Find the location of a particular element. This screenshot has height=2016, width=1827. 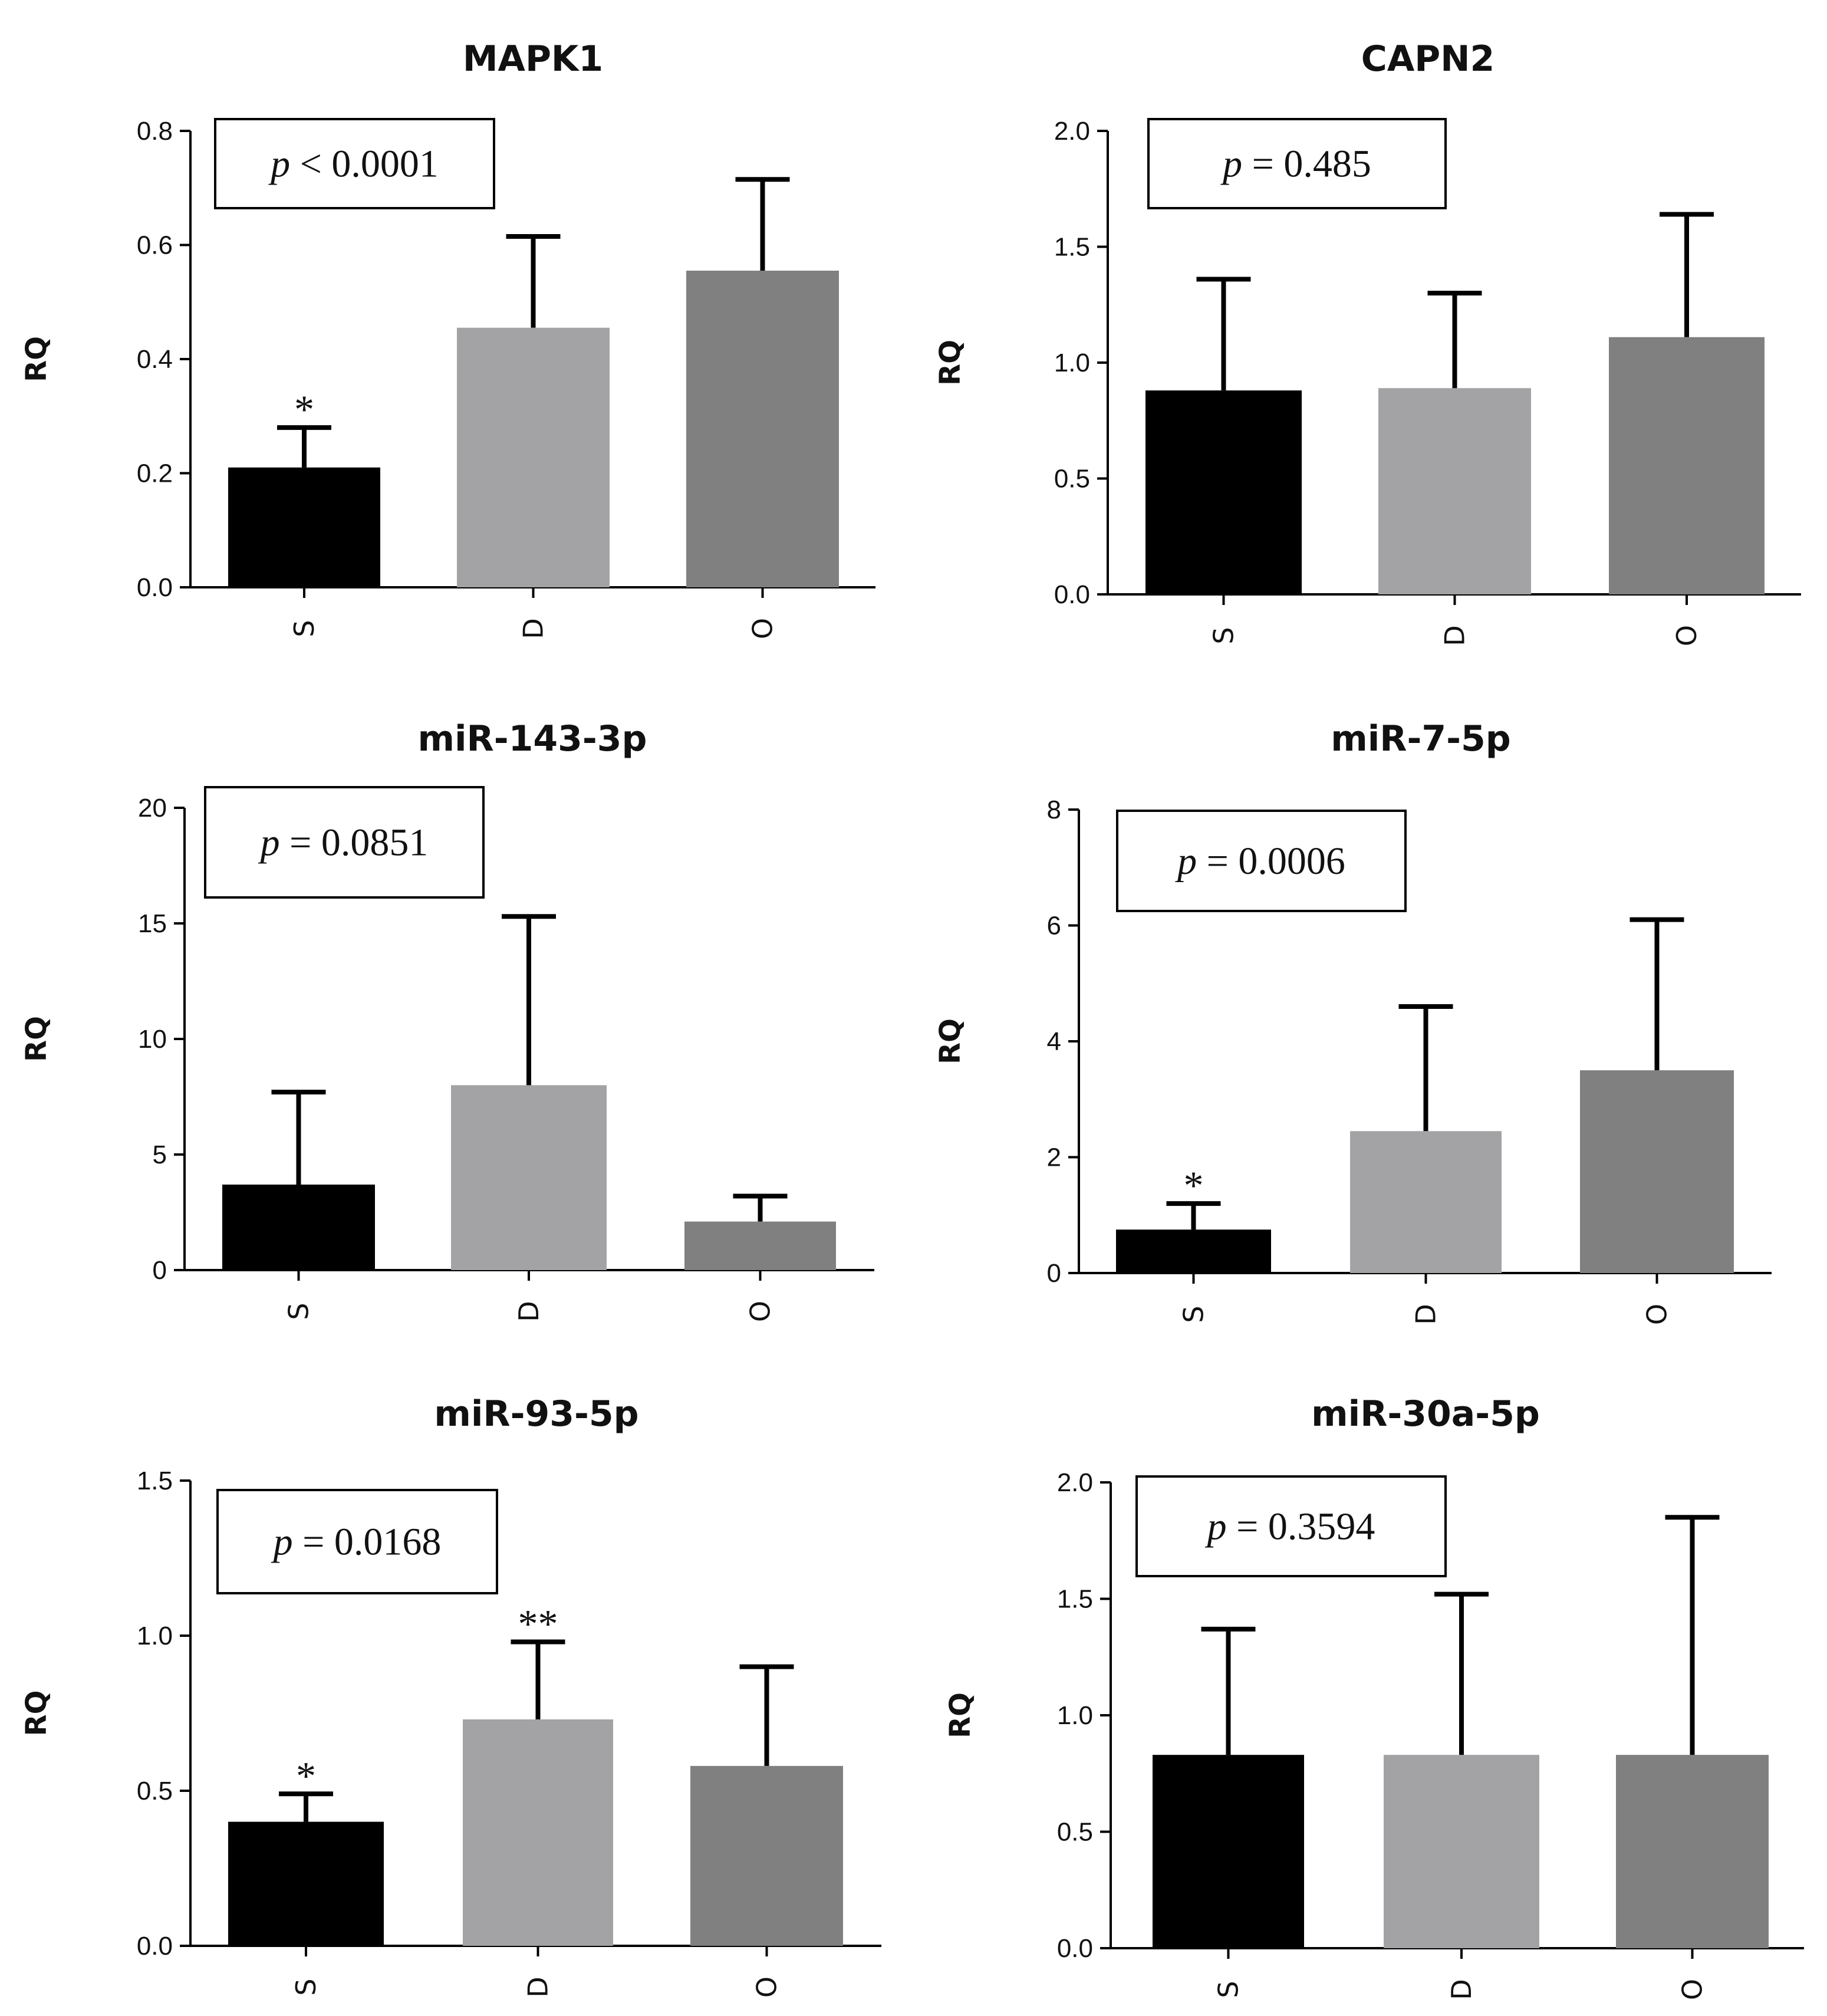

p-value-text: = 0.0851 is located at coordinates (354, 842).